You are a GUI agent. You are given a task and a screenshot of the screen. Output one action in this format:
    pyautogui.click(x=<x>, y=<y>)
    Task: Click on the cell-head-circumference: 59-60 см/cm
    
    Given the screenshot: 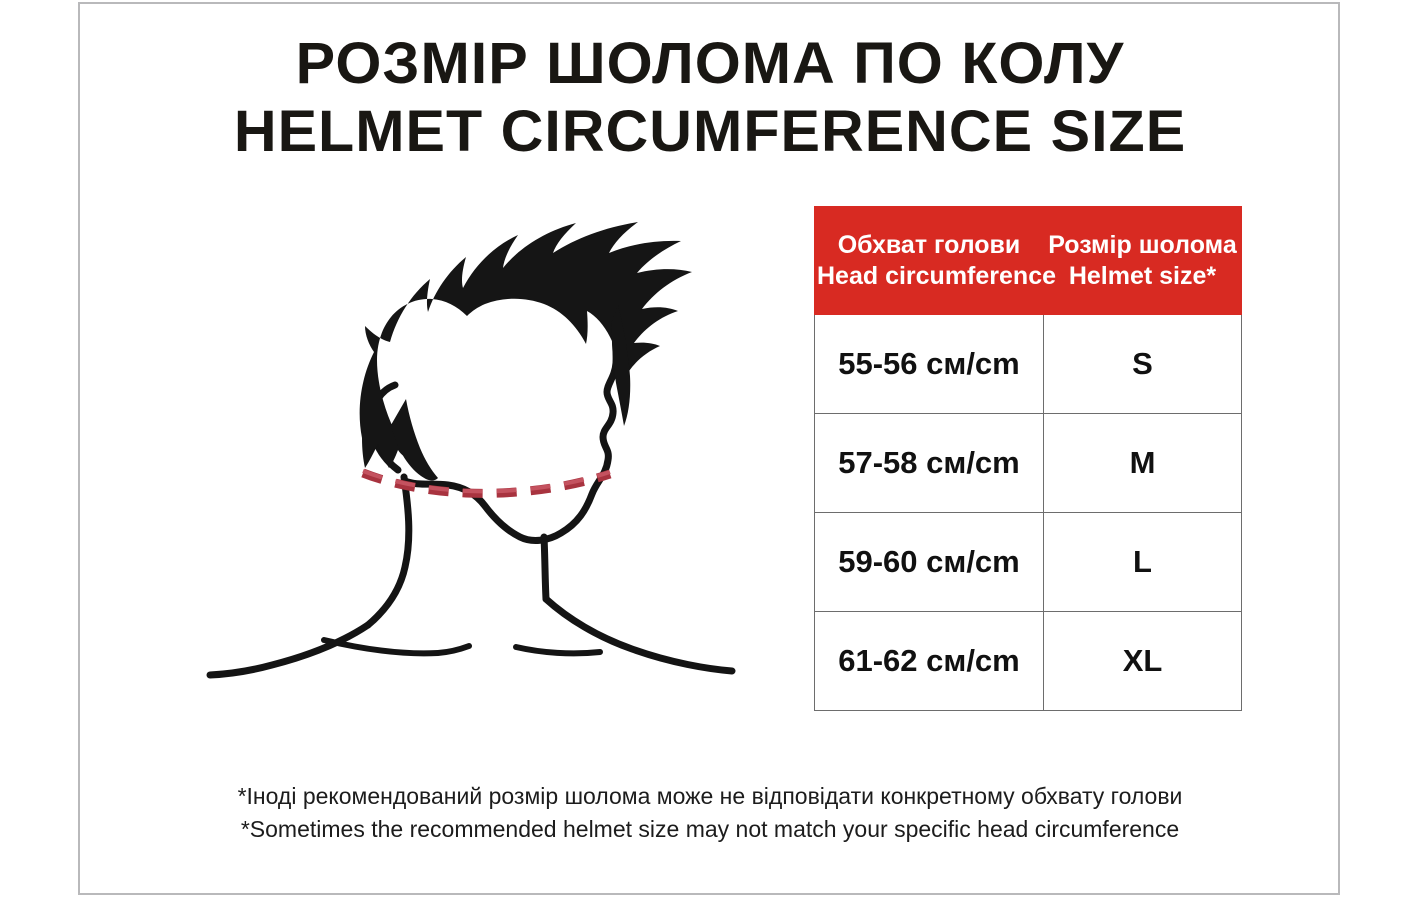 What is the action you would take?
    pyautogui.click(x=929, y=562)
    